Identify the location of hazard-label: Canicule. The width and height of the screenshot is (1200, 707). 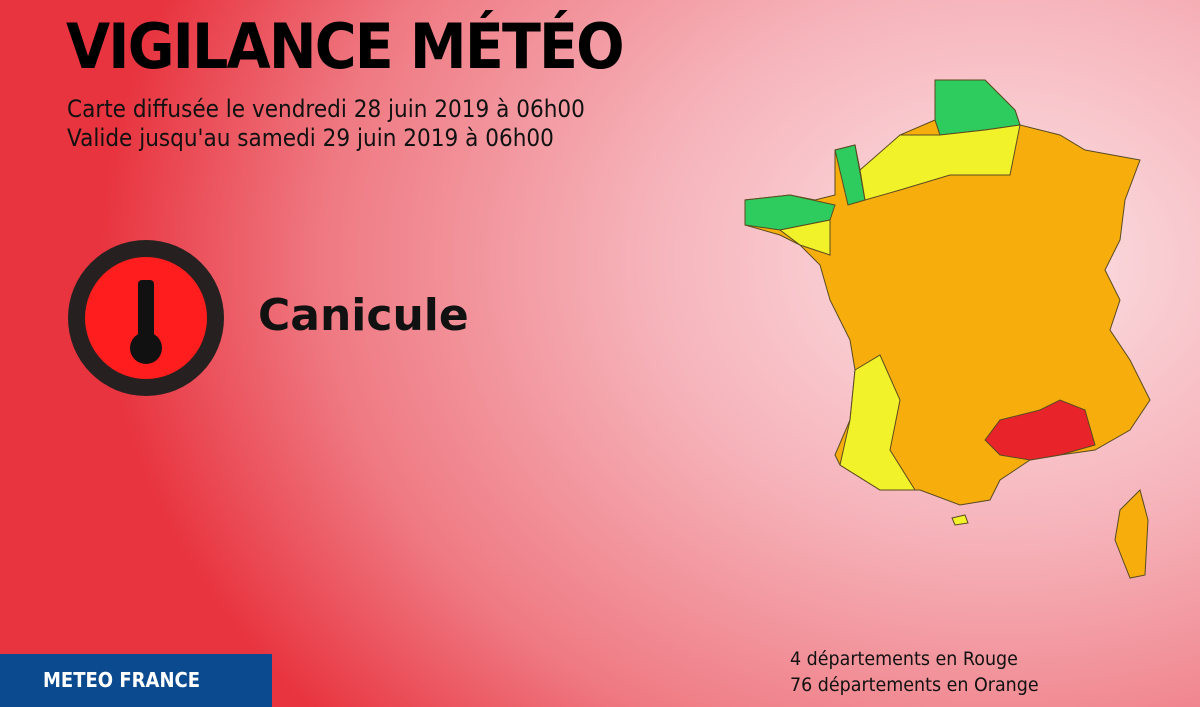
(363, 315).